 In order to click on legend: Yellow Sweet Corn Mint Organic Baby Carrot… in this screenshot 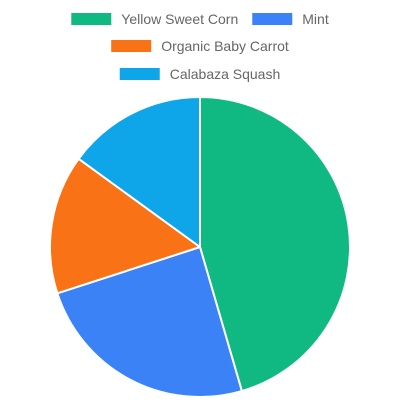, I will do `click(200, 46)`.